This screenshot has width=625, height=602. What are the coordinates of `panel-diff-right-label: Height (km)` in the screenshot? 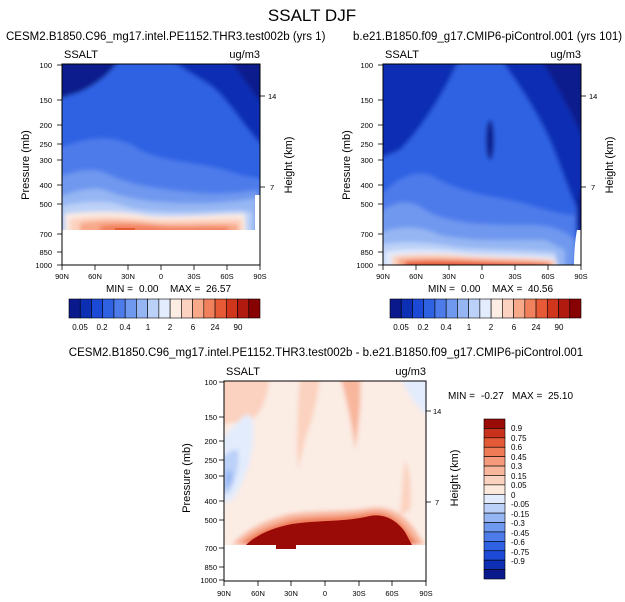 It's located at (455, 478).